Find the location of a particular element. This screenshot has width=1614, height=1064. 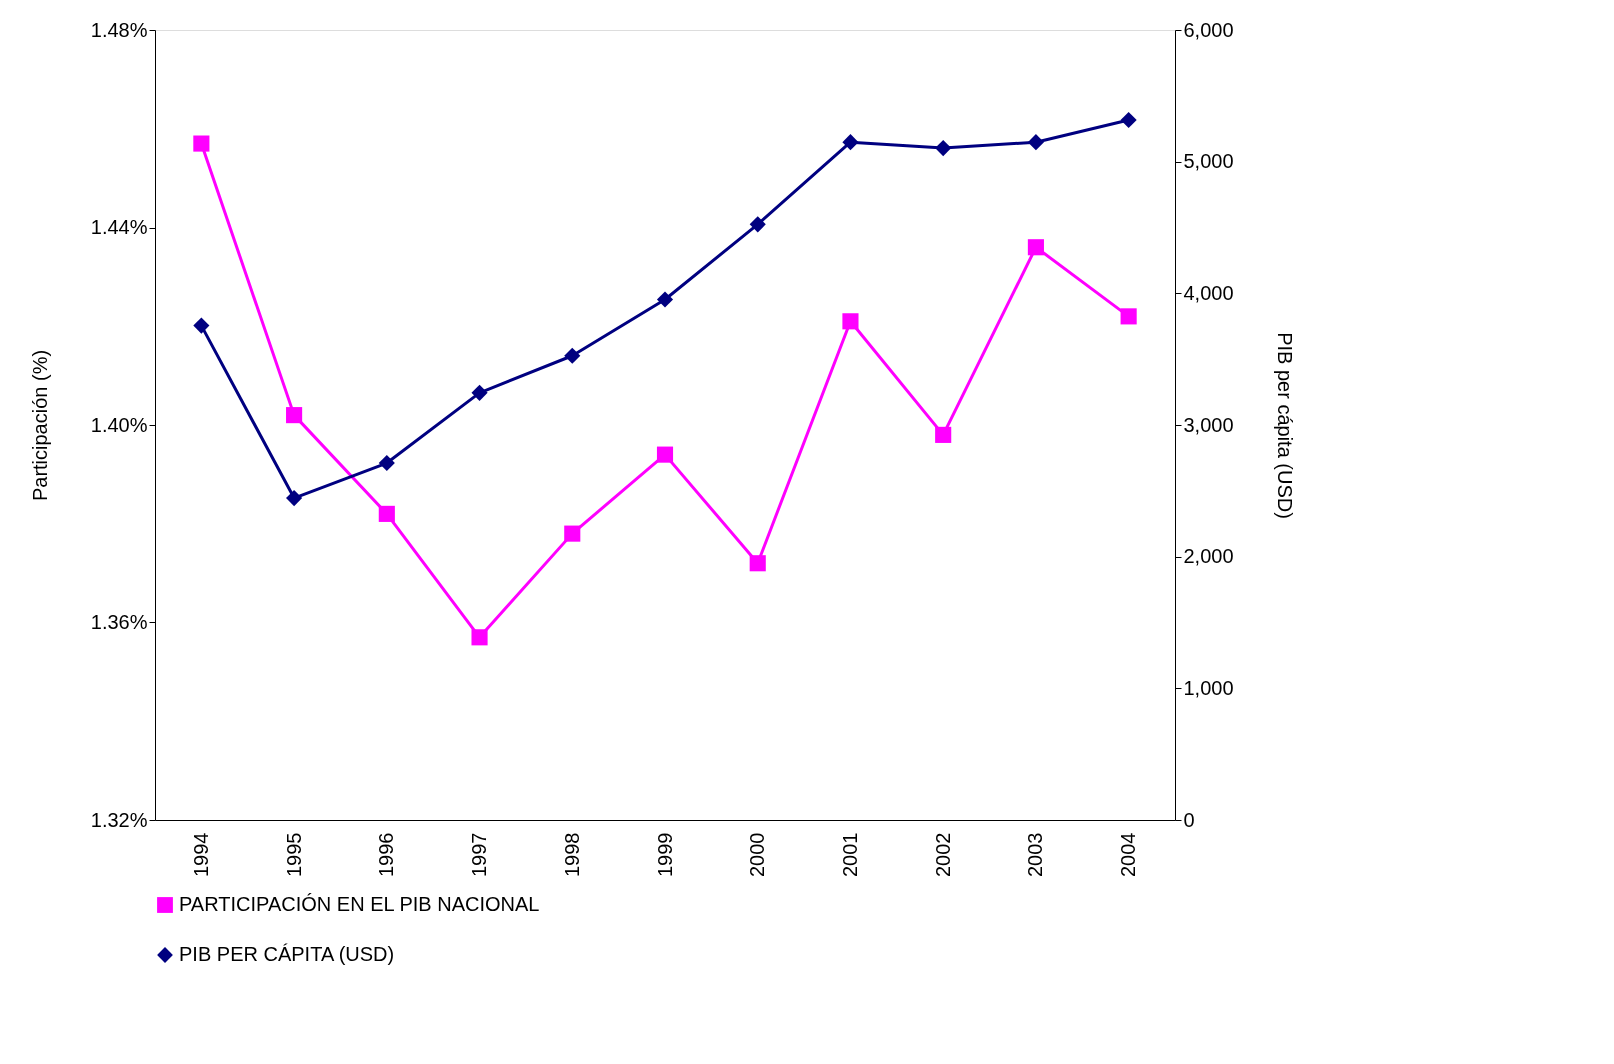

x-tick-label: 2002 is located at coordinates (942, 854).